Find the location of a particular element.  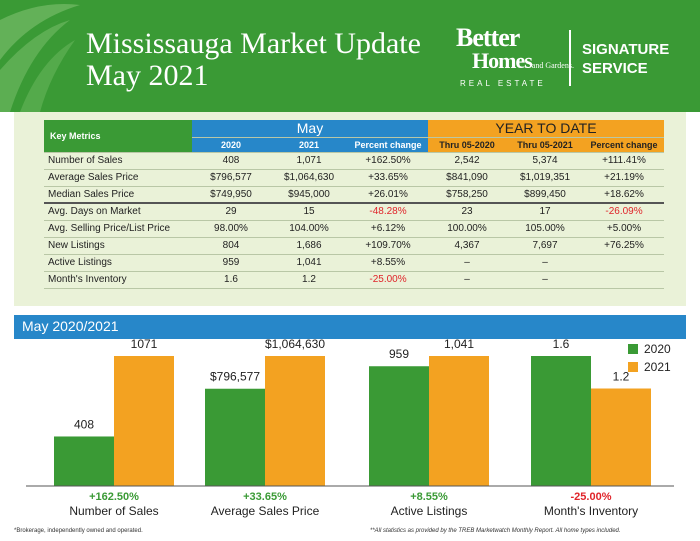

metric-label: Active Listings is located at coordinates (118, 263).